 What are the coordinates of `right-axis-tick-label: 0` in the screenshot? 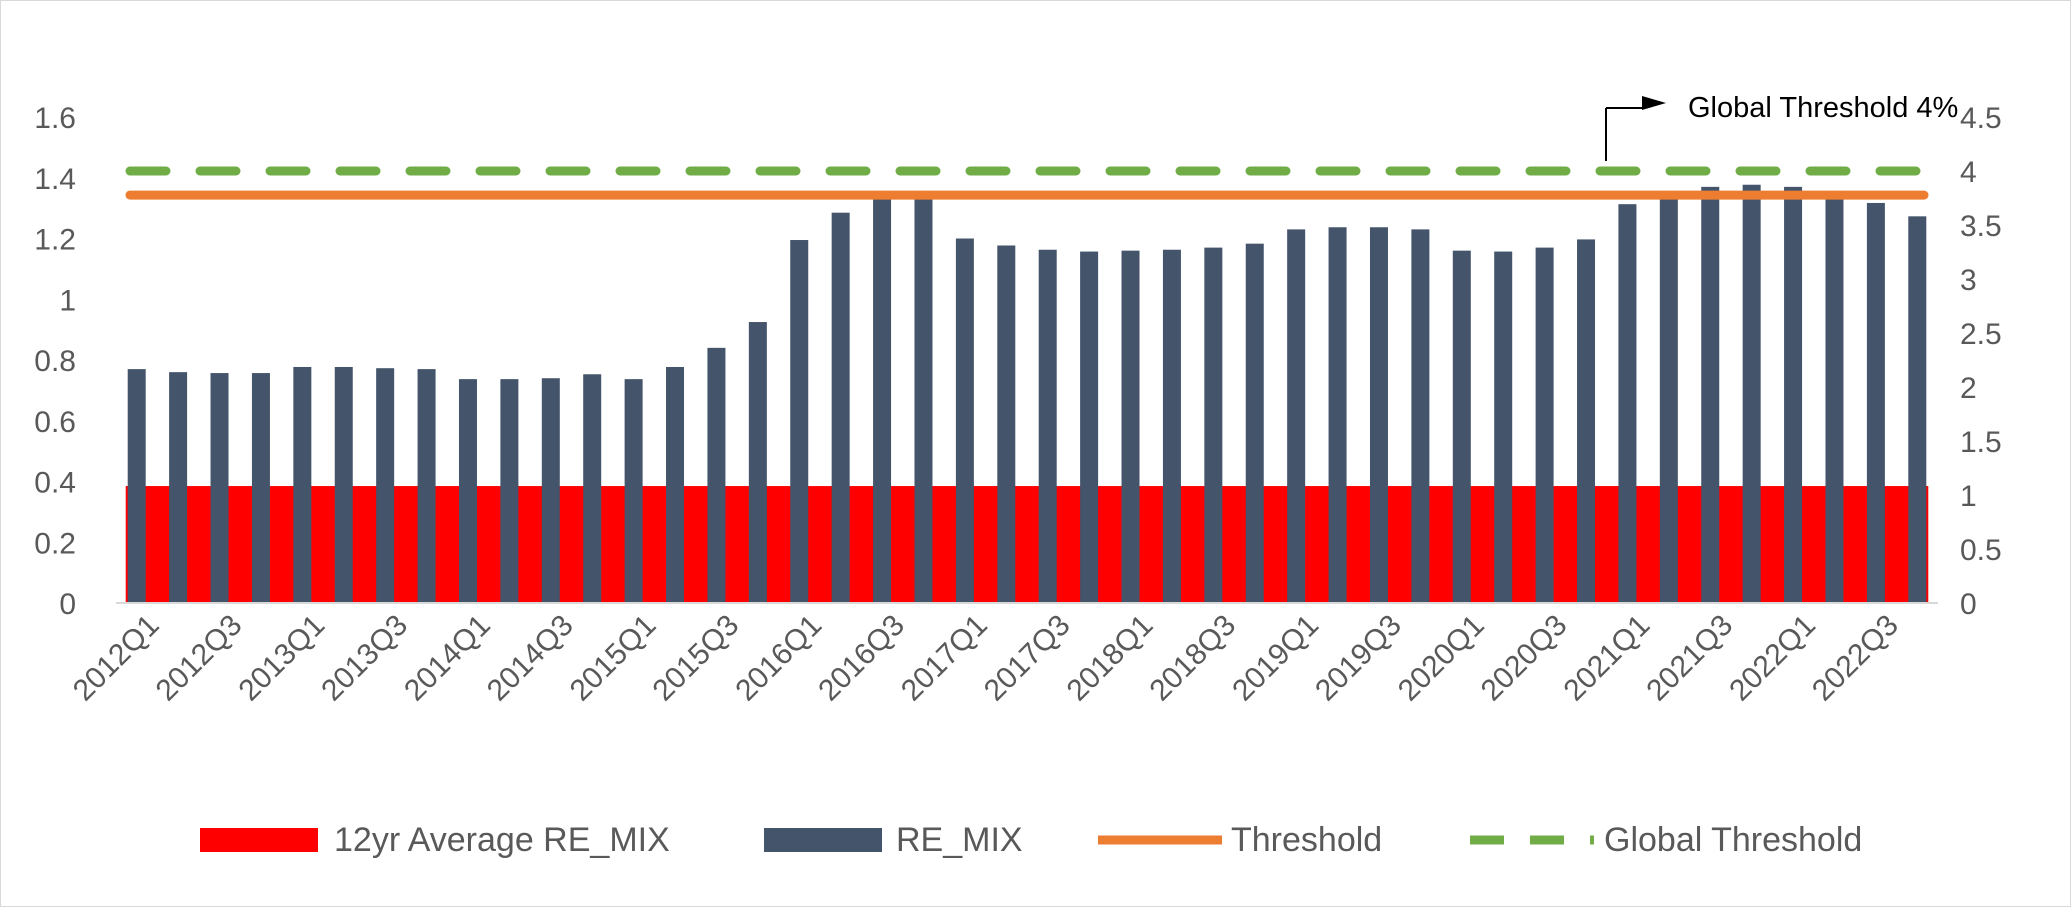 It's located at (1968, 604).